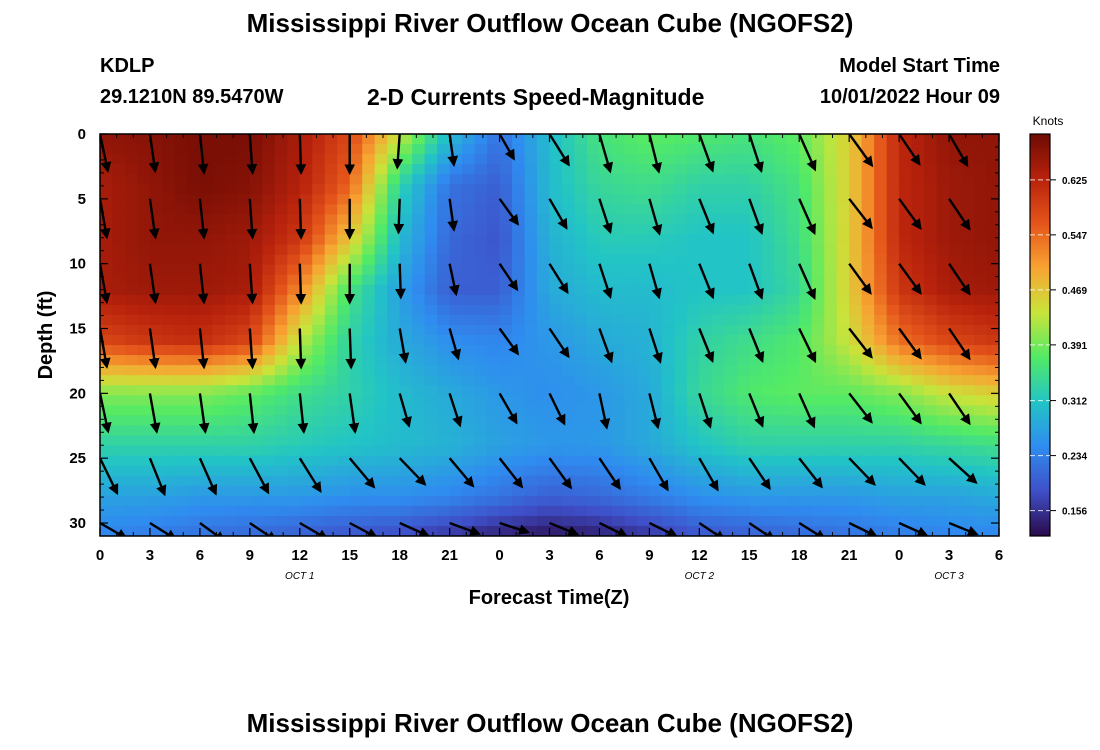  What do you see at coordinates (599, 555) in the screenshot?
I see `x-tick-label: 6` at bounding box center [599, 555].